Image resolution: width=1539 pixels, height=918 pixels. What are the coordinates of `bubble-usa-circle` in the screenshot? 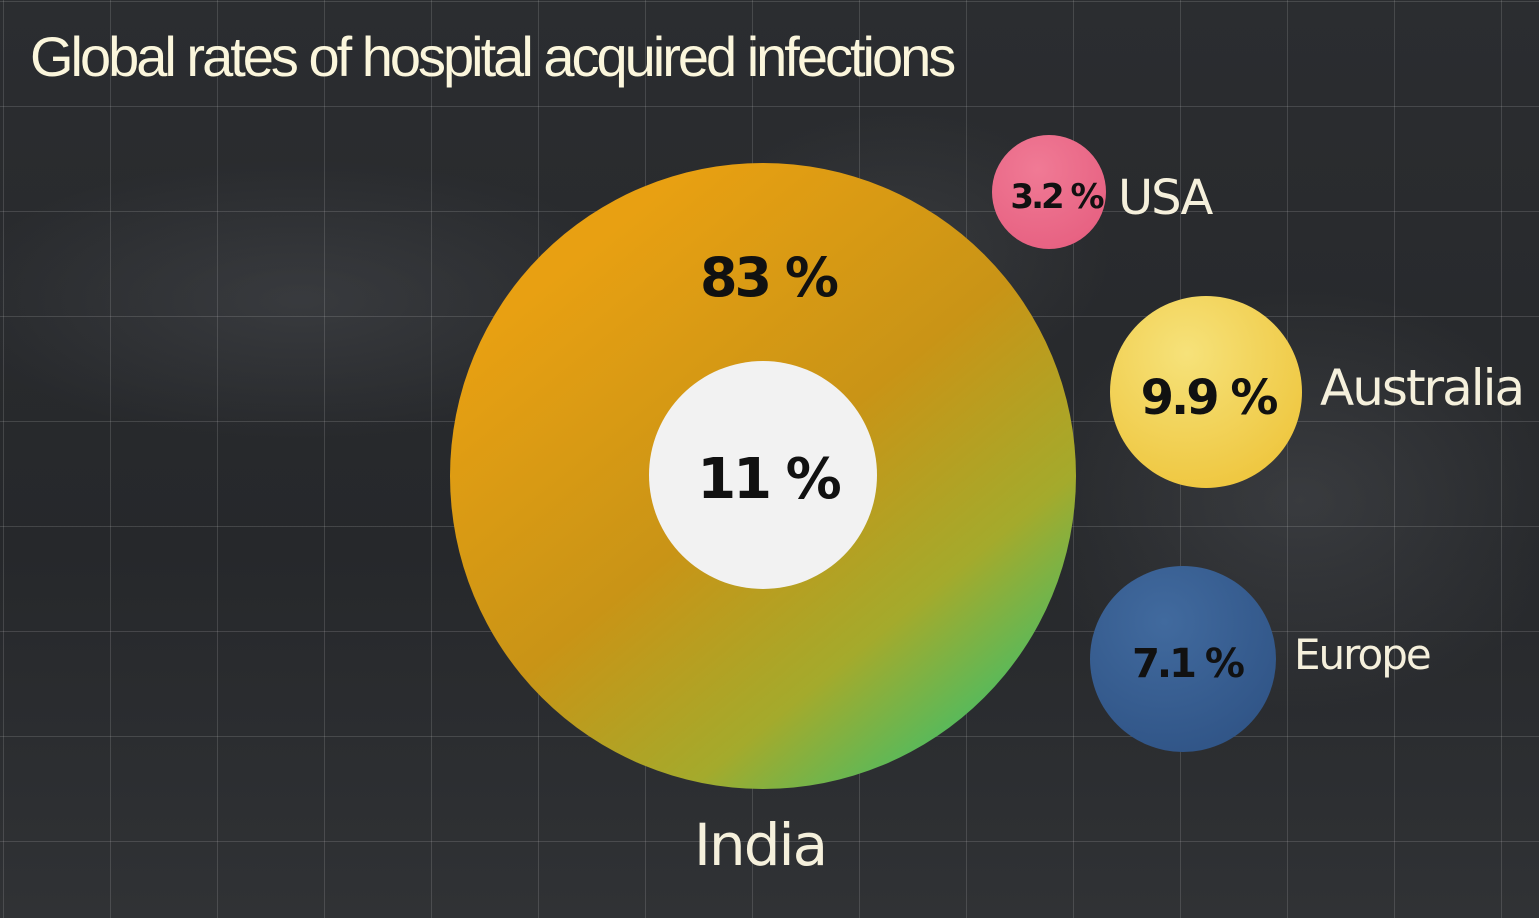 It's located at (1049, 192).